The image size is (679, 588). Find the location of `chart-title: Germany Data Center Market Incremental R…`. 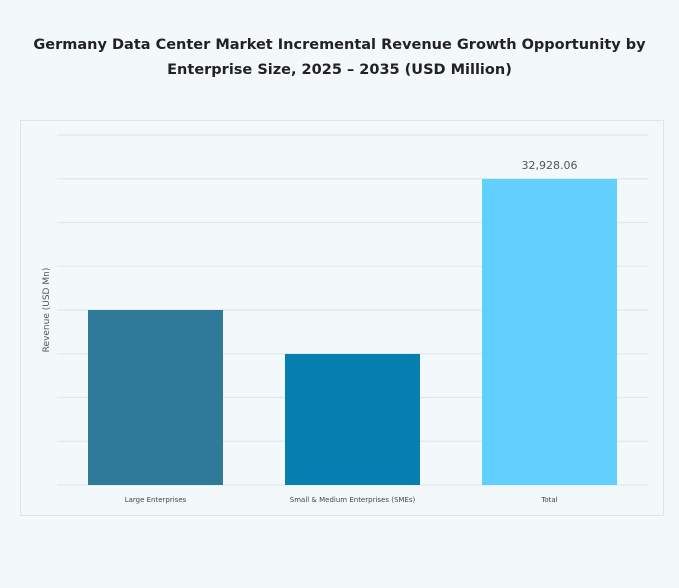

chart-title: Germany Data Center Market Incremental R… is located at coordinates (339, 58).